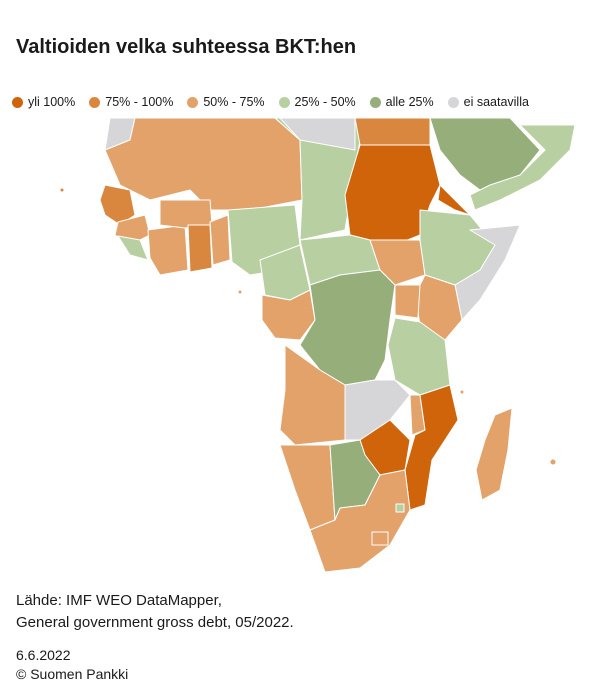 This screenshot has height=700, width=590. Describe the element at coordinates (494, 454) in the screenshot. I see `region-madagascar` at that location.